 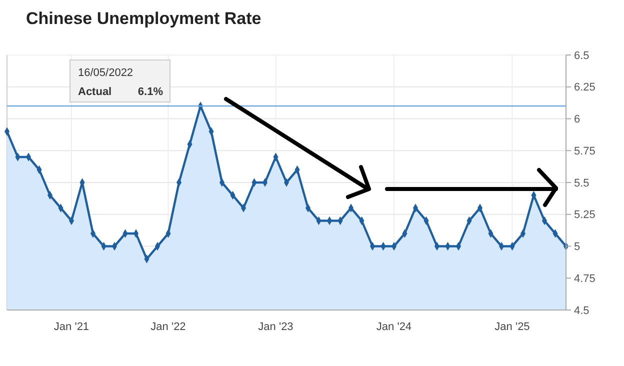 I want to click on annotation: Actual, so click(x=95, y=92).